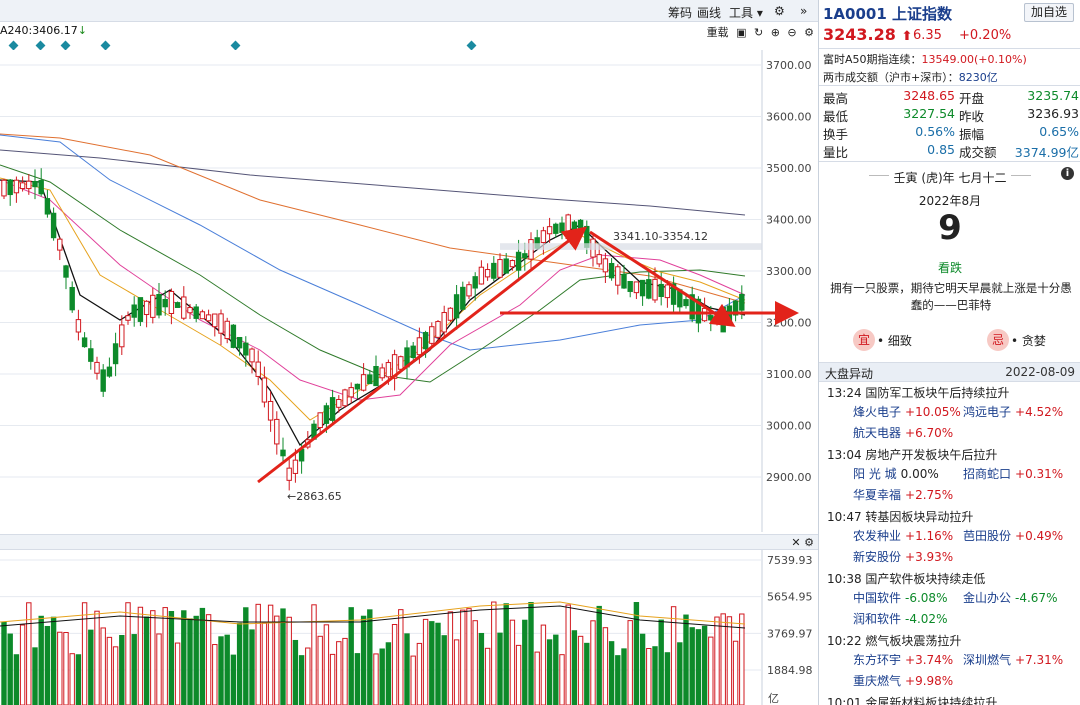  I want to click on stock-link: 金山办公 -4.67%, so click(1010, 598).